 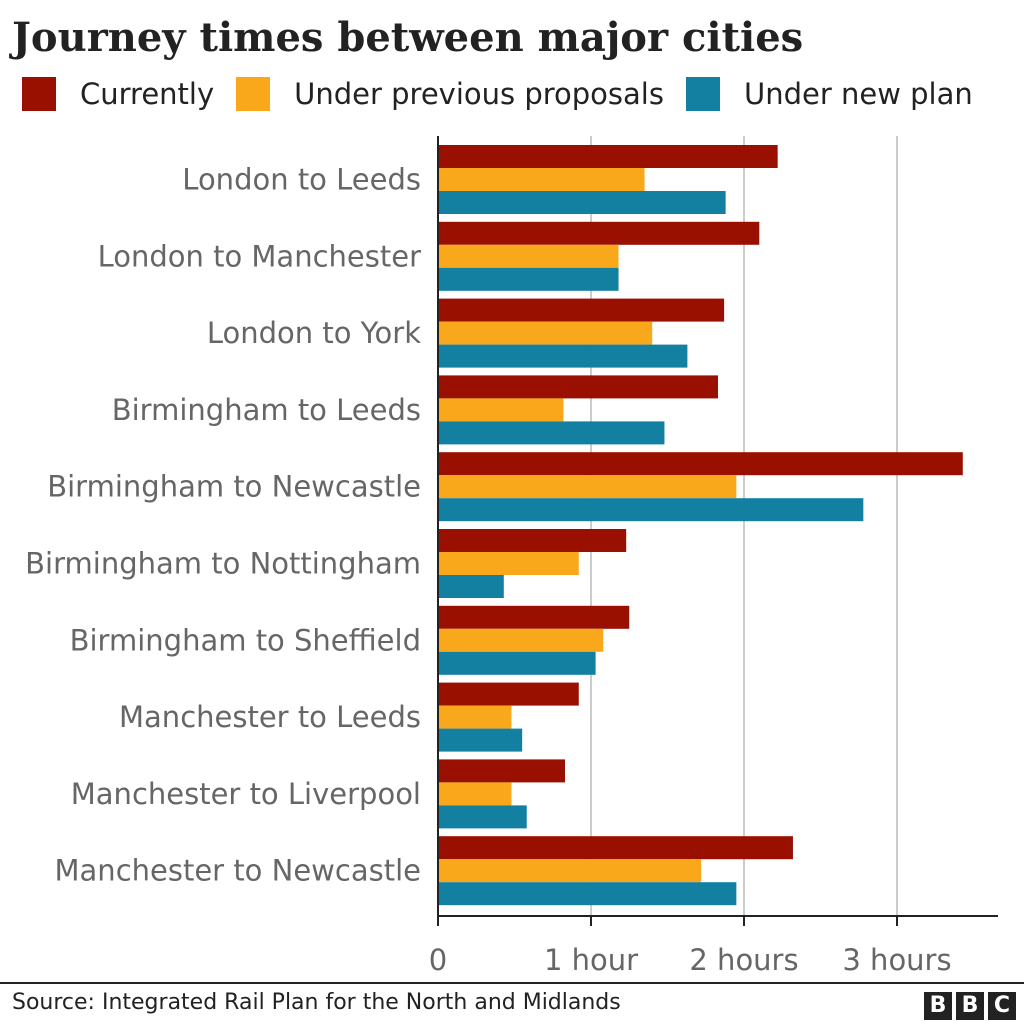 What do you see at coordinates (702, 94) in the screenshot?
I see `legend-swatch-new-plan` at bounding box center [702, 94].